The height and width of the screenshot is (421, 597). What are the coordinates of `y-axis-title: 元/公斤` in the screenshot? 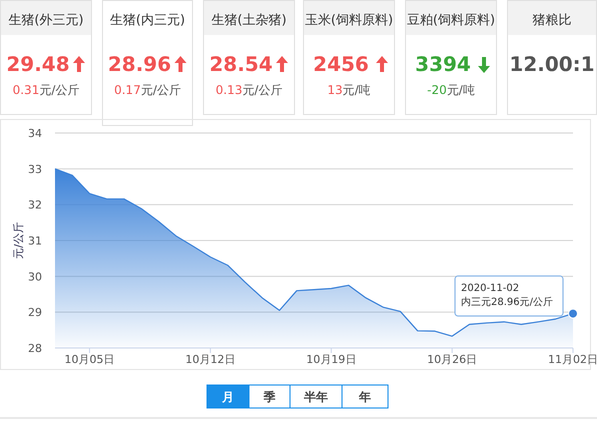 It's located at (18, 240).